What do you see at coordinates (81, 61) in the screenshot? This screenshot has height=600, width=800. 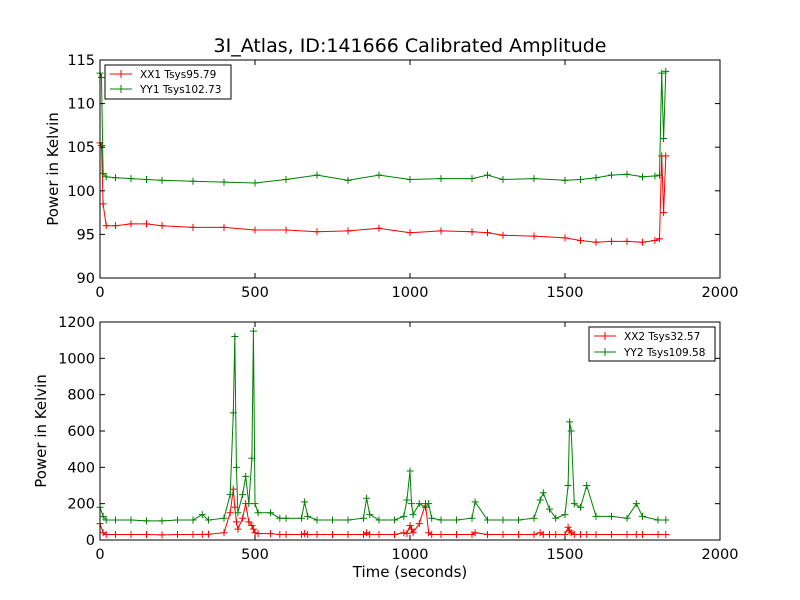 I see `y-tick-label: 115` at bounding box center [81, 61].